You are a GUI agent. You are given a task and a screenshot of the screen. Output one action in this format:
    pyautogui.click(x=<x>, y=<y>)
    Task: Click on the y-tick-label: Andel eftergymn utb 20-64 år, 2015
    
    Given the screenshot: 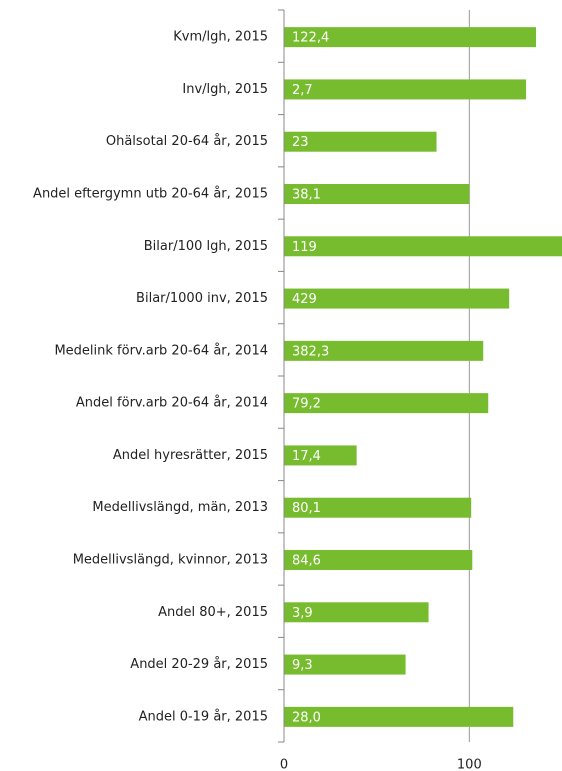 What is the action you would take?
    pyautogui.click(x=150, y=194)
    